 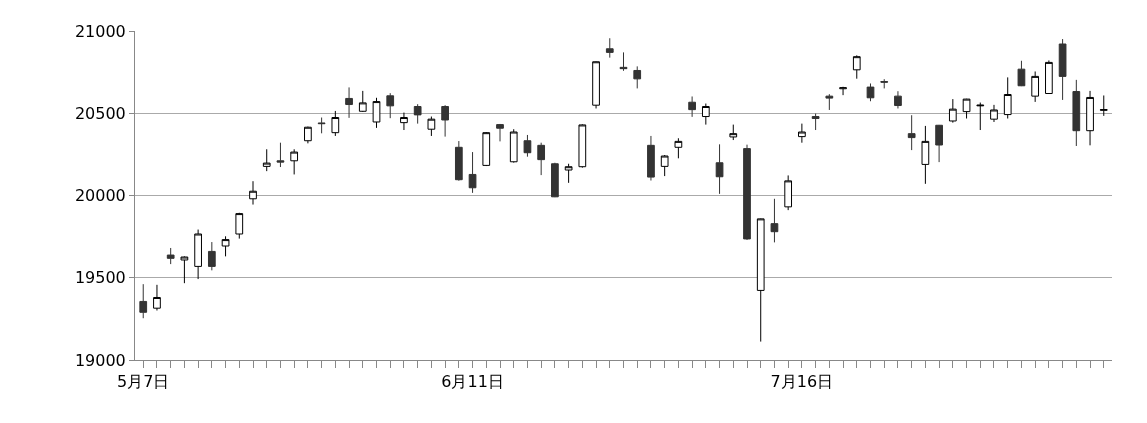 I want to click on x-tick-label: 6月11日, so click(x=472, y=382).